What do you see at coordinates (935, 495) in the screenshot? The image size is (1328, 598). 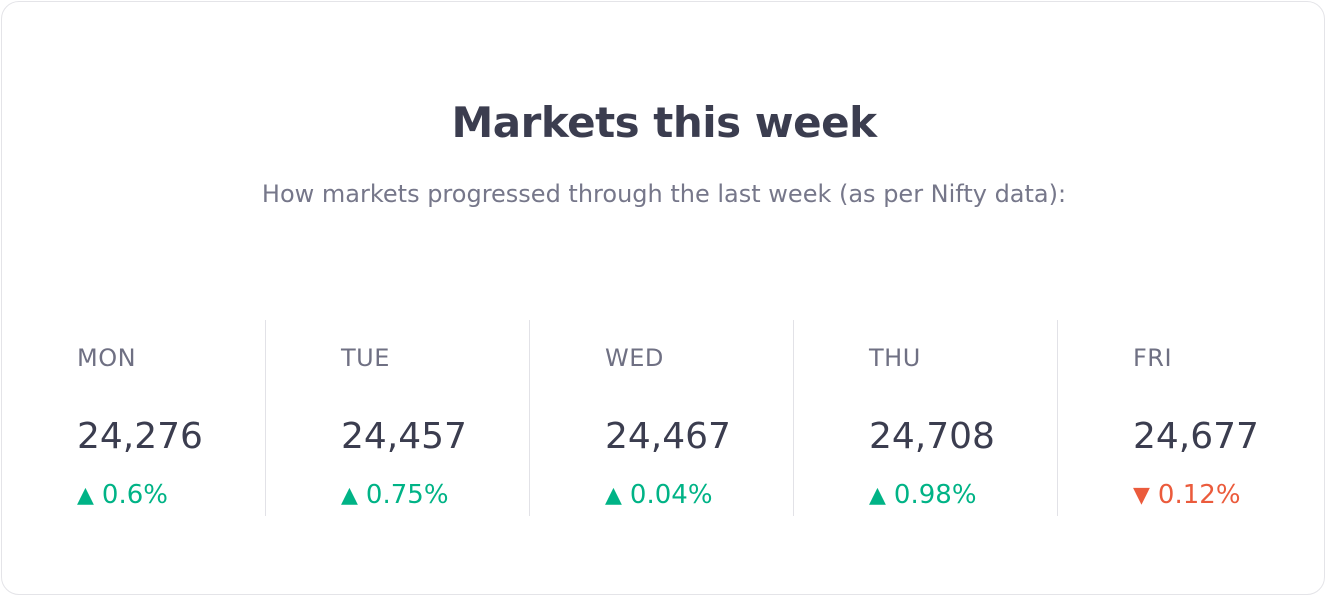 I see `day-change-value: 0.98%` at bounding box center [935, 495].